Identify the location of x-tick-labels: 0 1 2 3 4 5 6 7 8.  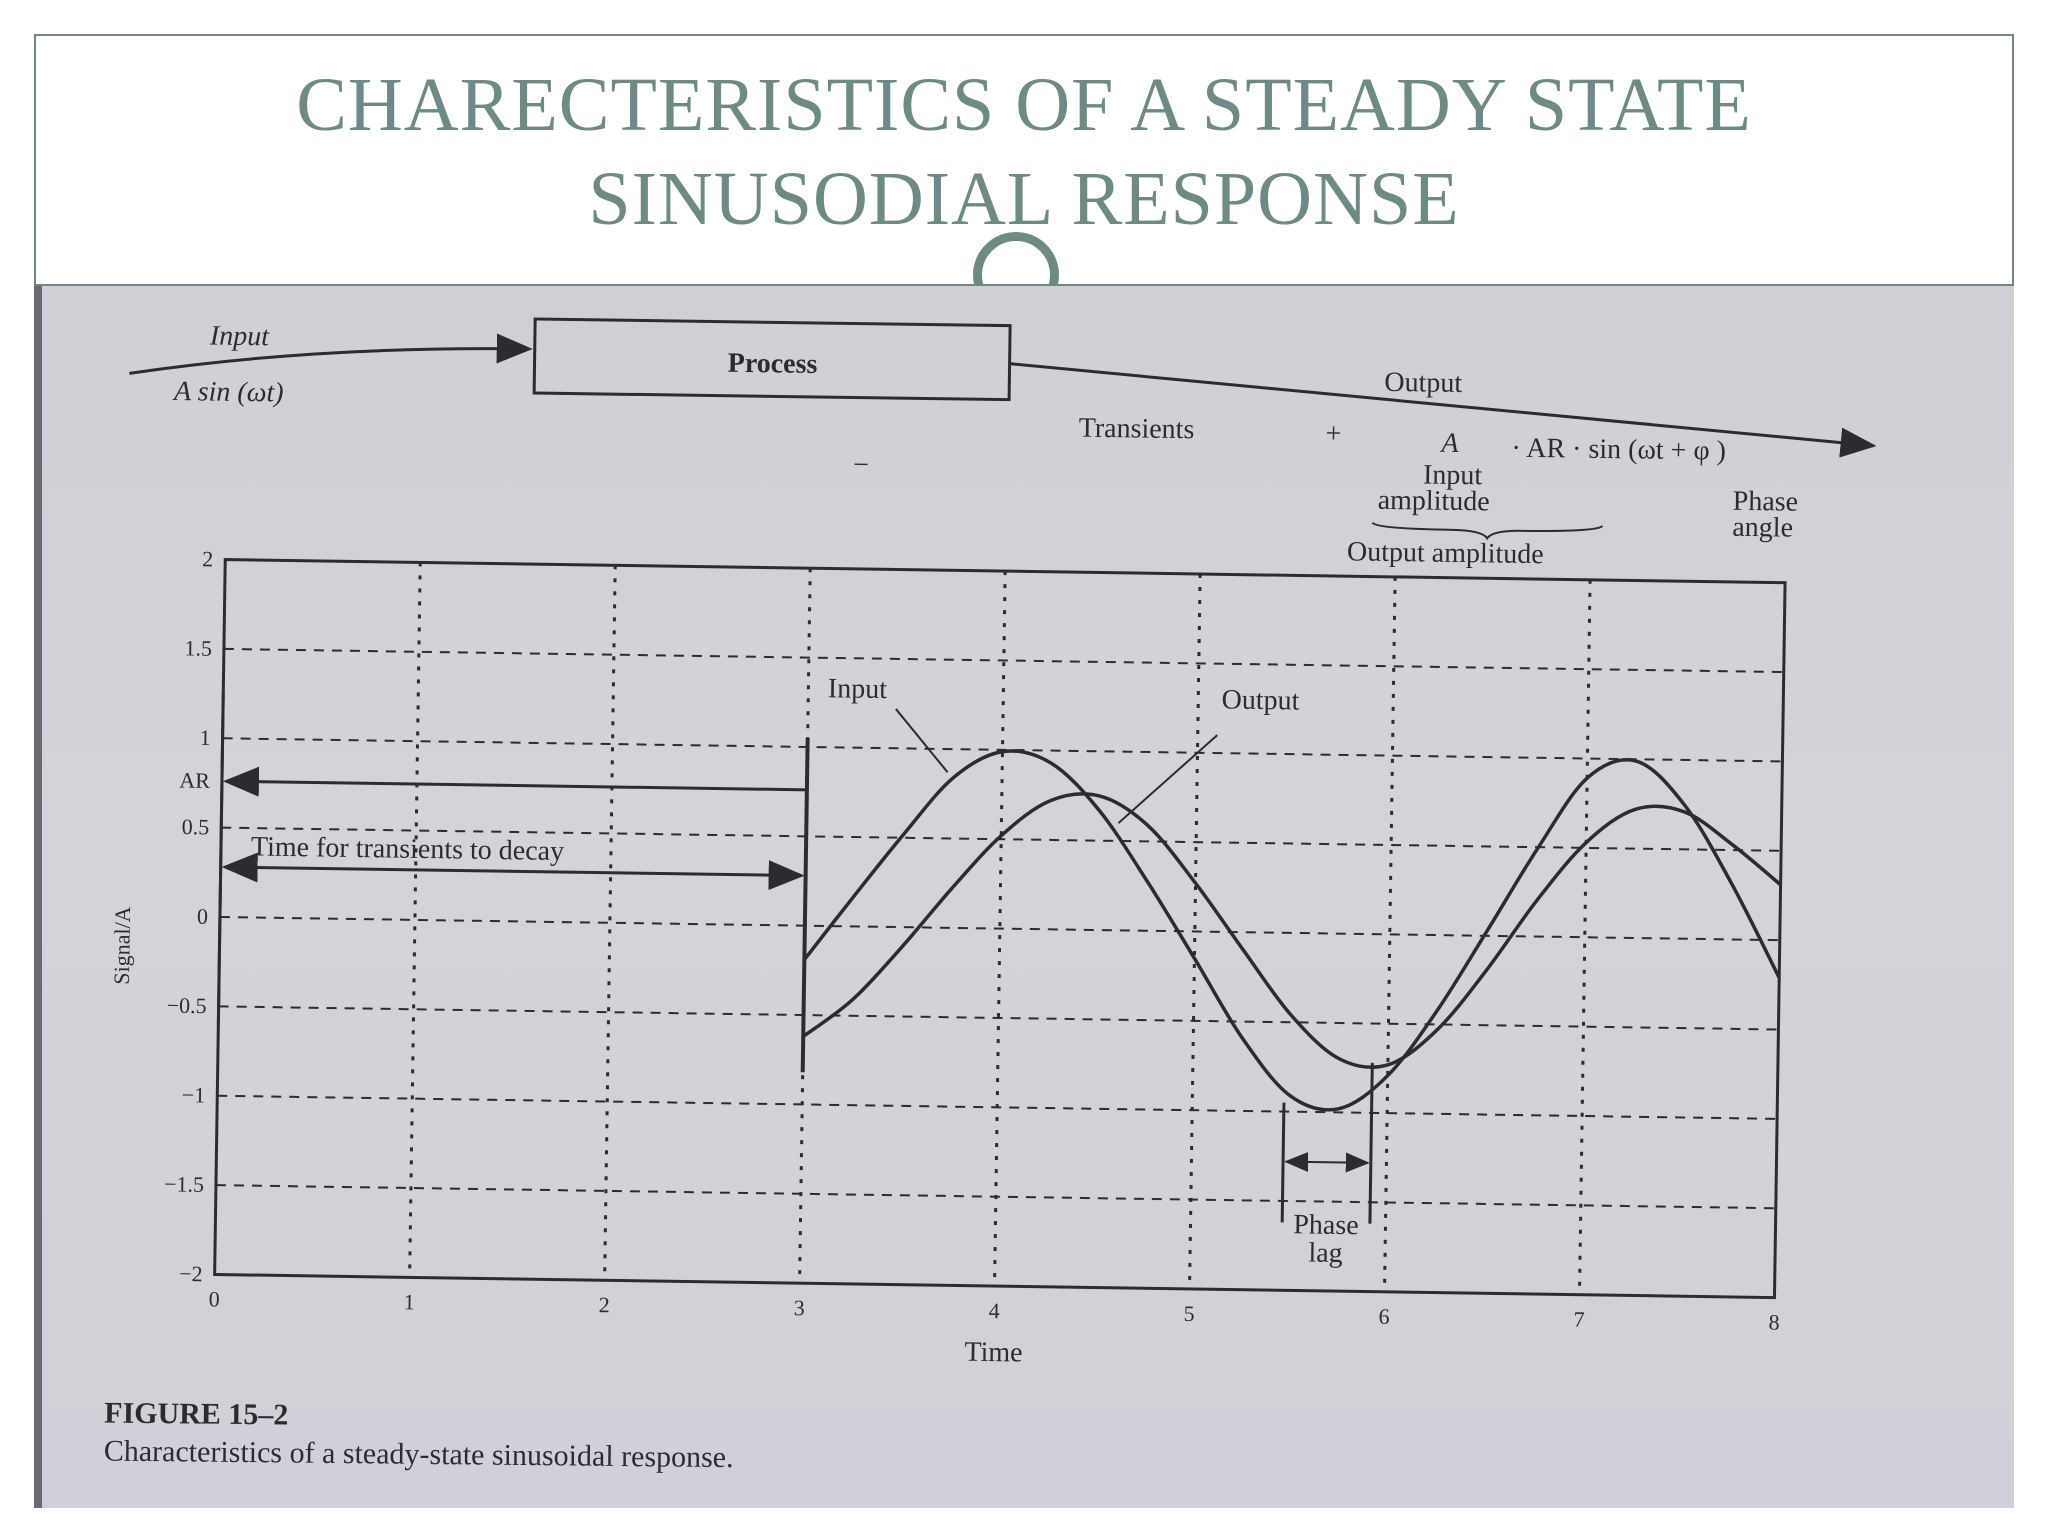
(994, 1310).